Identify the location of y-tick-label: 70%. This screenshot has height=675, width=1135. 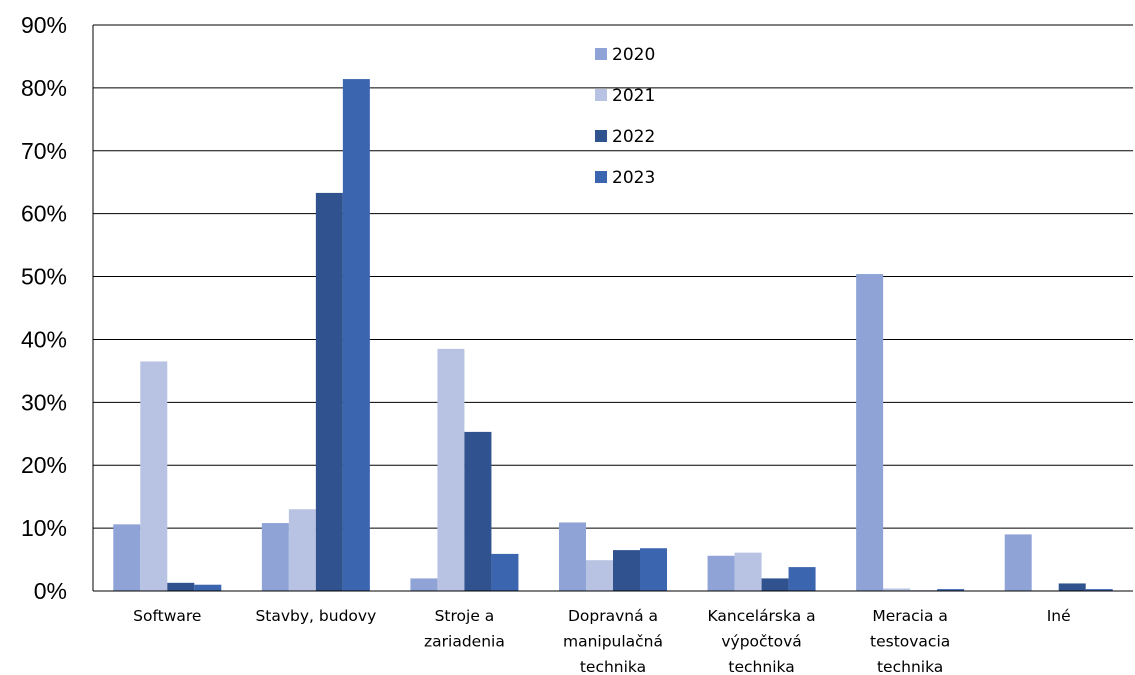
(44, 151).